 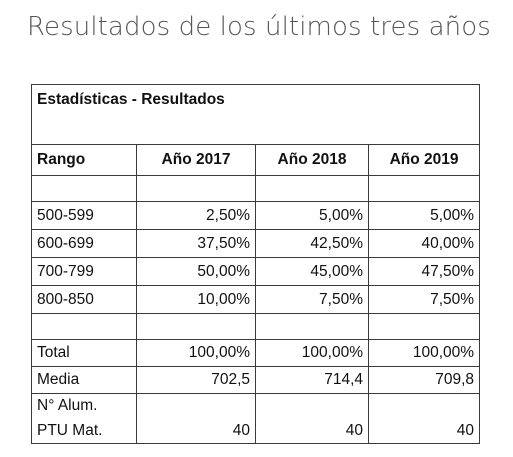 What do you see at coordinates (84, 299) in the screenshot?
I see `range-label: 800-850` at bounding box center [84, 299].